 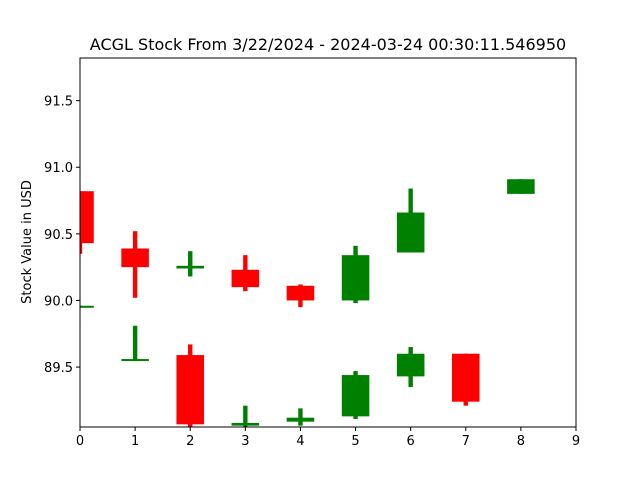 What do you see at coordinates (27, 242) in the screenshot?
I see `y-axis-label: Stock Value in USD` at bounding box center [27, 242].